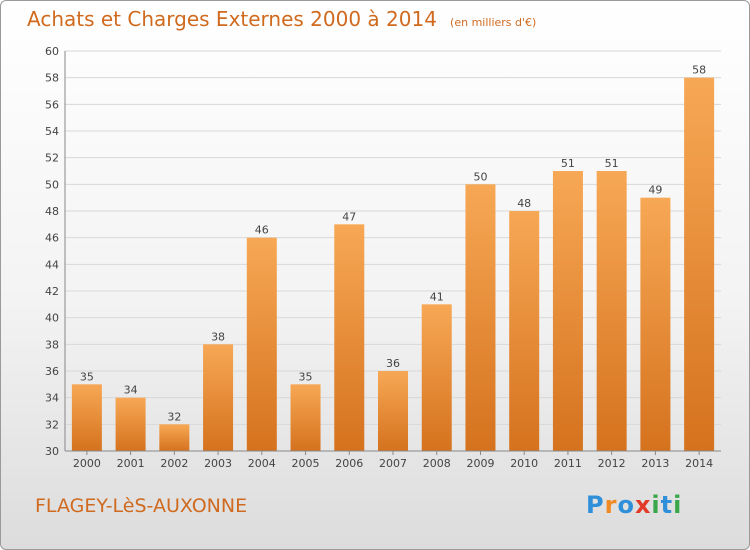 This screenshot has width=750, height=550. I want to click on data-label-2006: 47, so click(349, 216).